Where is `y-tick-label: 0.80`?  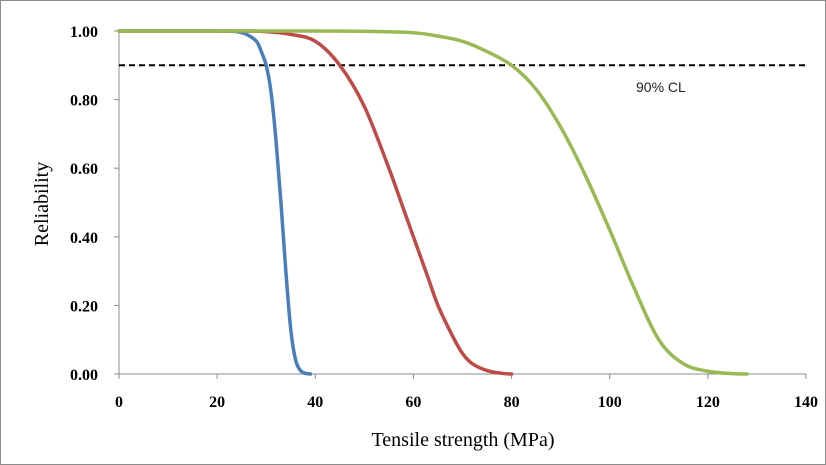 y-tick-label: 0.80 is located at coordinates (84, 101).